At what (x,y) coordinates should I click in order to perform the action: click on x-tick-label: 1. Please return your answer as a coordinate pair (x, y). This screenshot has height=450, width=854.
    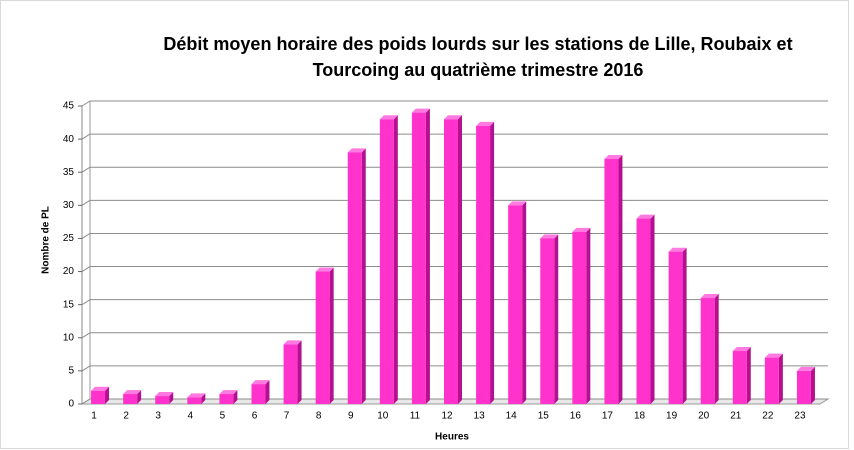
    Looking at the image, I should click on (94, 416).